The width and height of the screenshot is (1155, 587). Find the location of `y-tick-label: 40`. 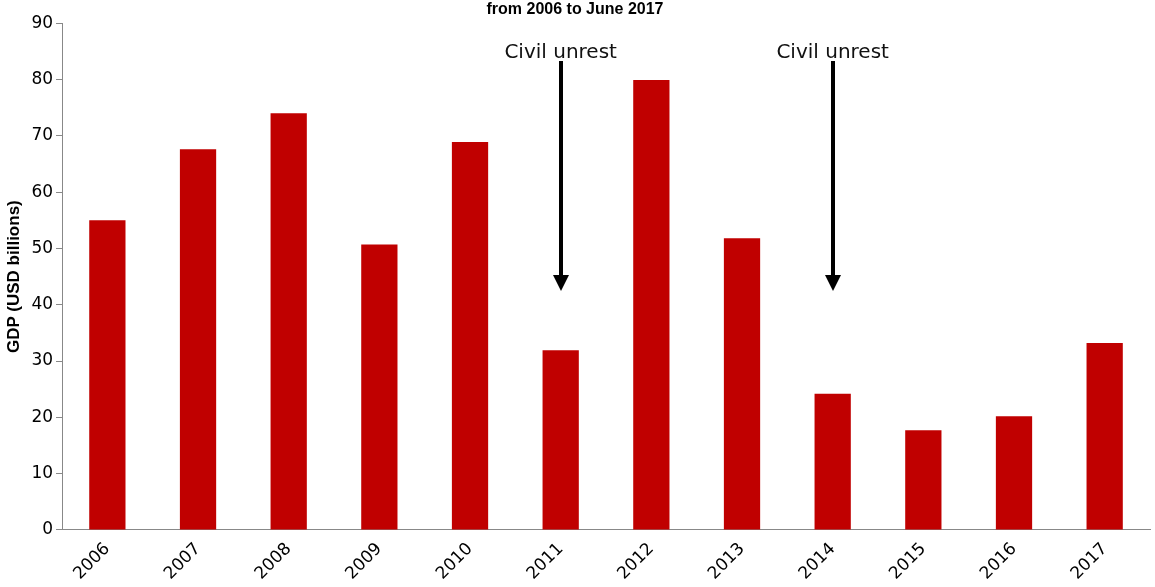

y-tick-label: 40 is located at coordinates (42, 303).